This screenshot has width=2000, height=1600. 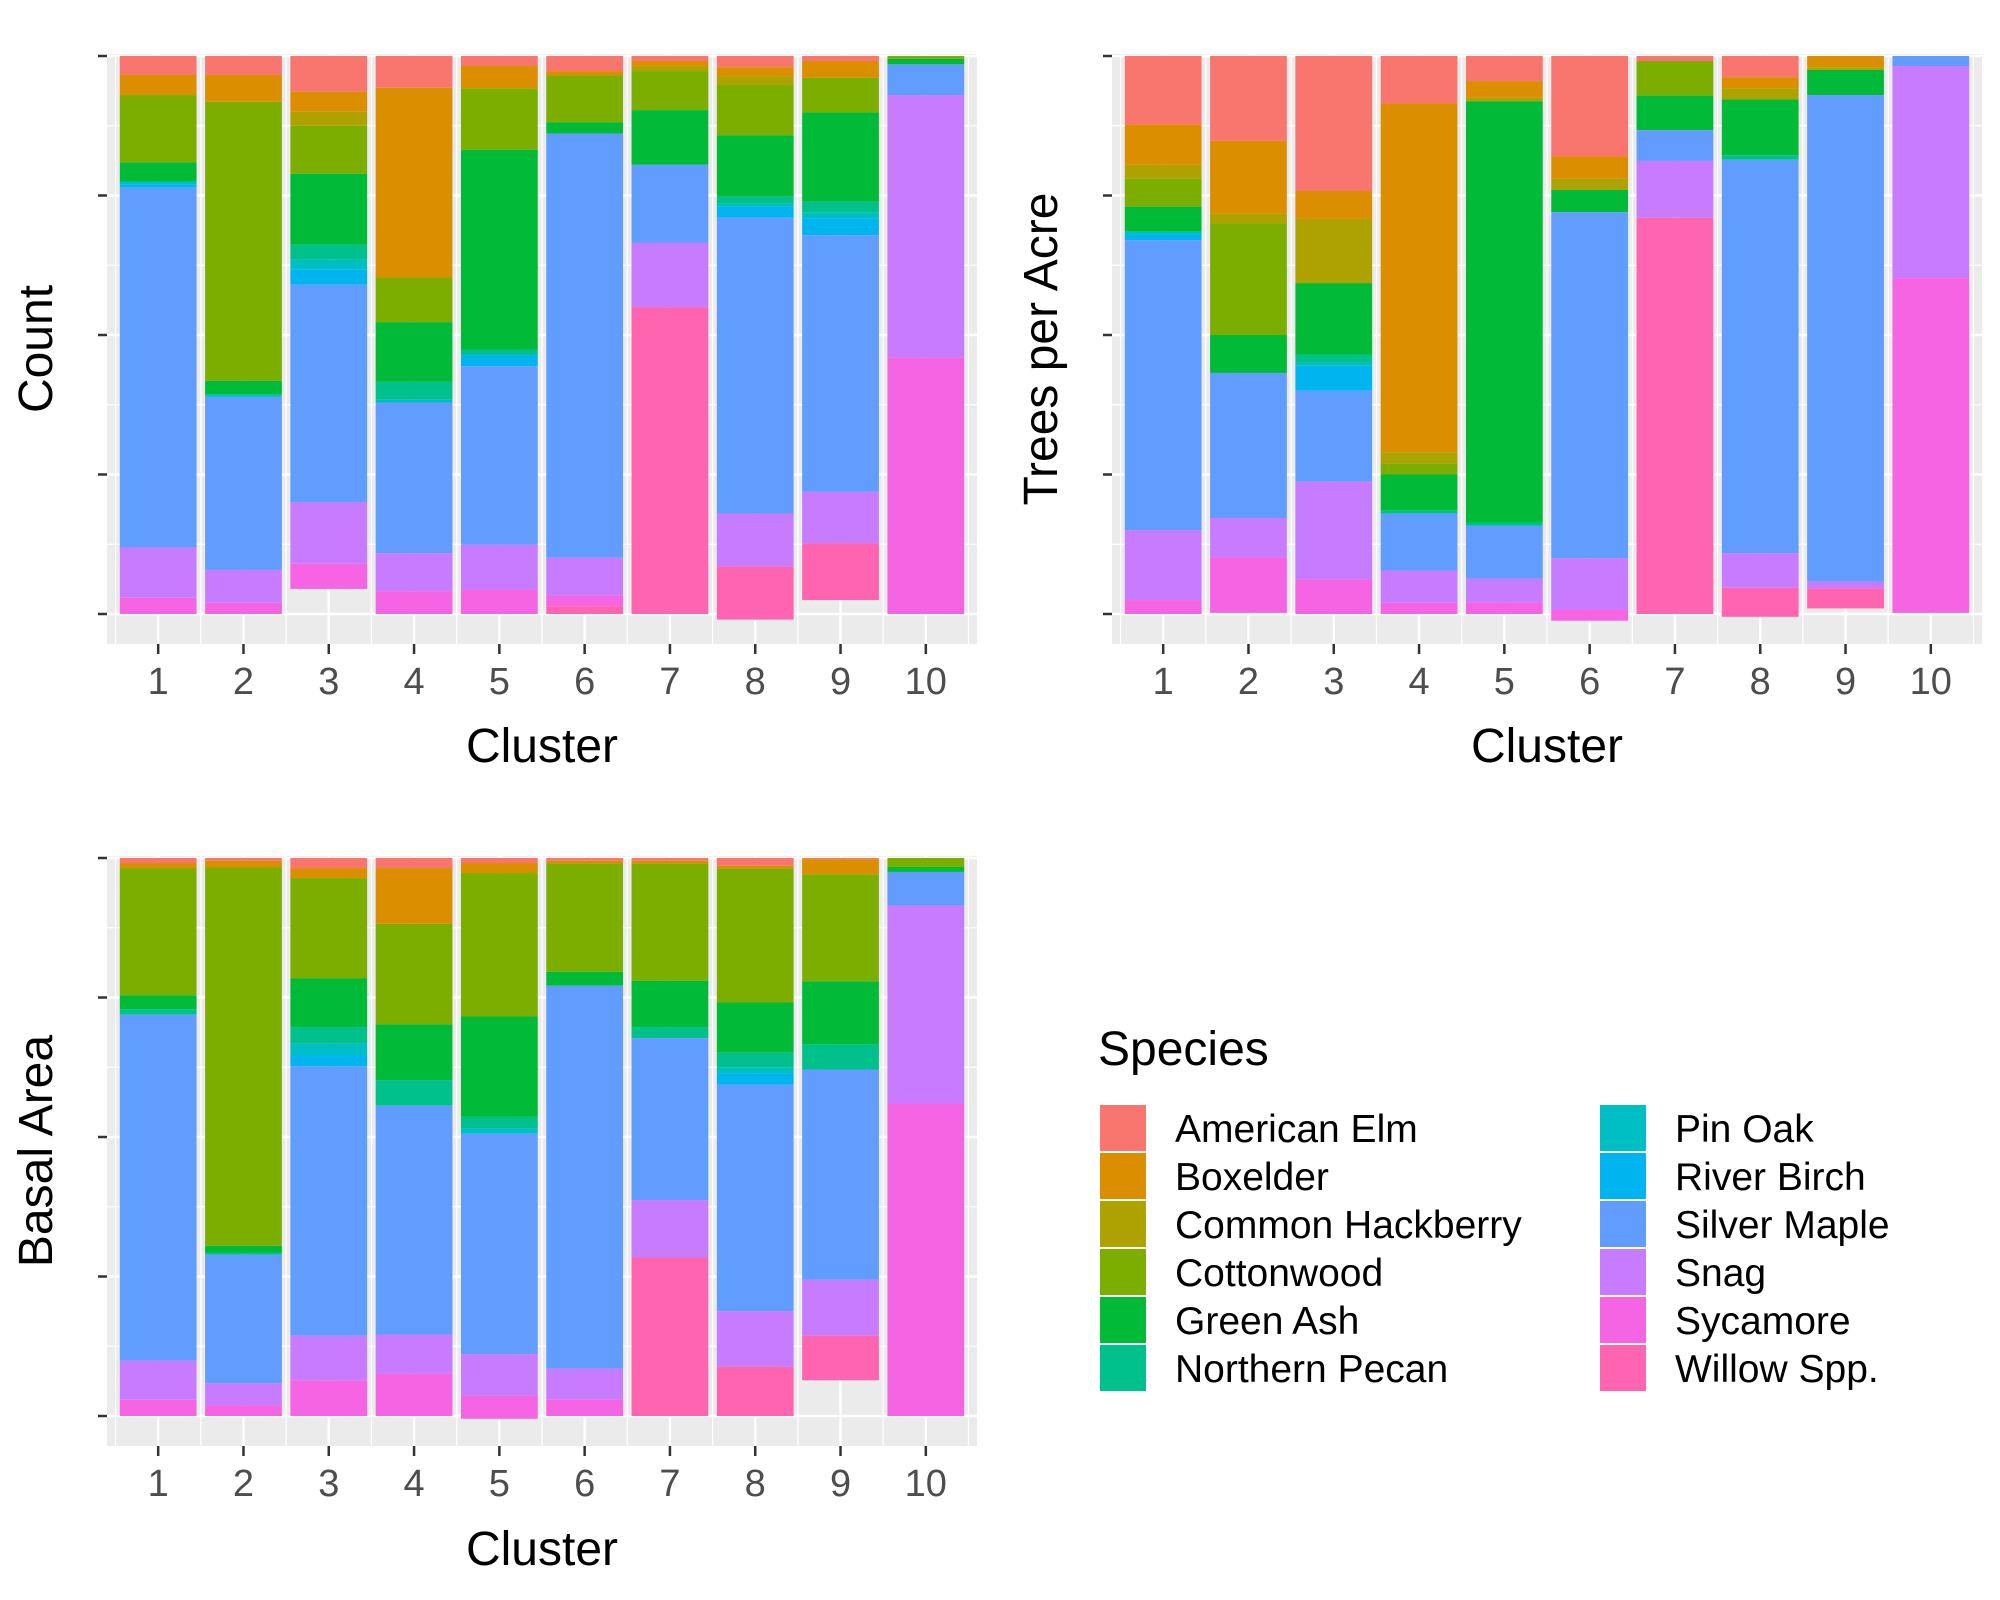 What do you see at coordinates (1311, 1224) in the screenshot?
I see `legend-item: Common Hackberry` at bounding box center [1311, 1224].